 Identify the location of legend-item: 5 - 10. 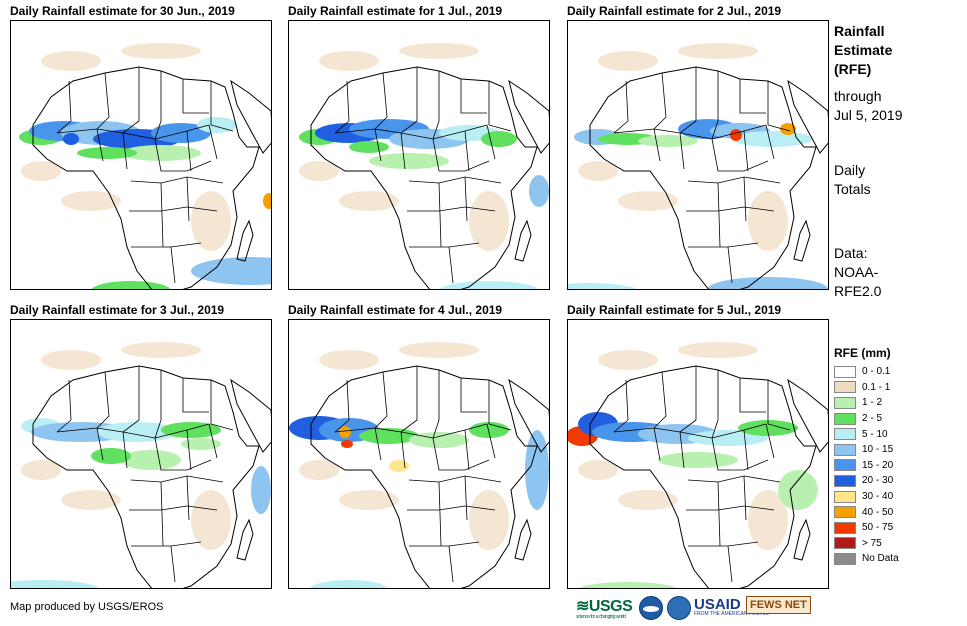
(866, 434).